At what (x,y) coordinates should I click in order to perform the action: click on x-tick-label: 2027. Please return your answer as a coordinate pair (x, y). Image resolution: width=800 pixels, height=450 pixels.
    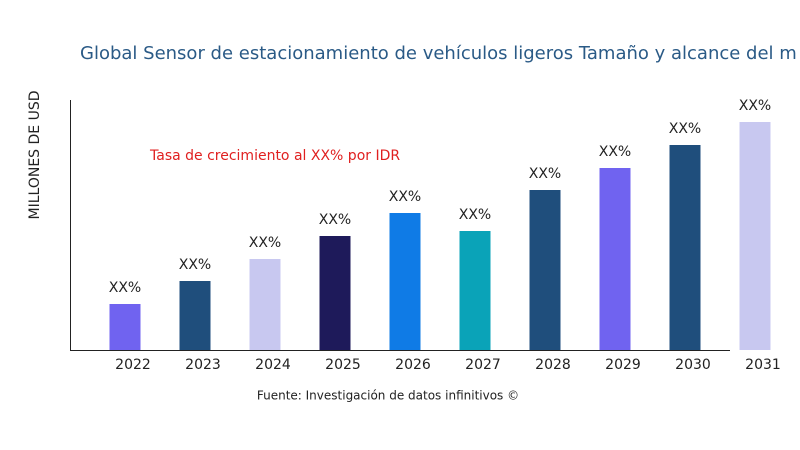
    Looking at the image, I should click on (483, 365).